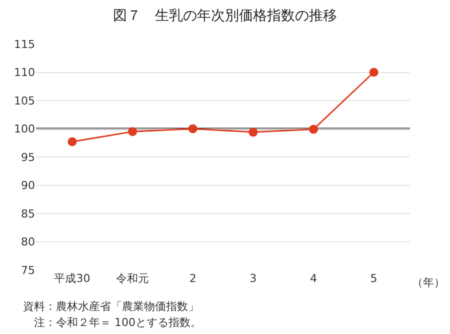 The height and width of the screenshot is (334, 450). What do you see at coordinates (225, 16) in the screenshot?
I see `chart-title: 図７ 生乳の年次別価格指数の推移` at bounding box center [225, 16].